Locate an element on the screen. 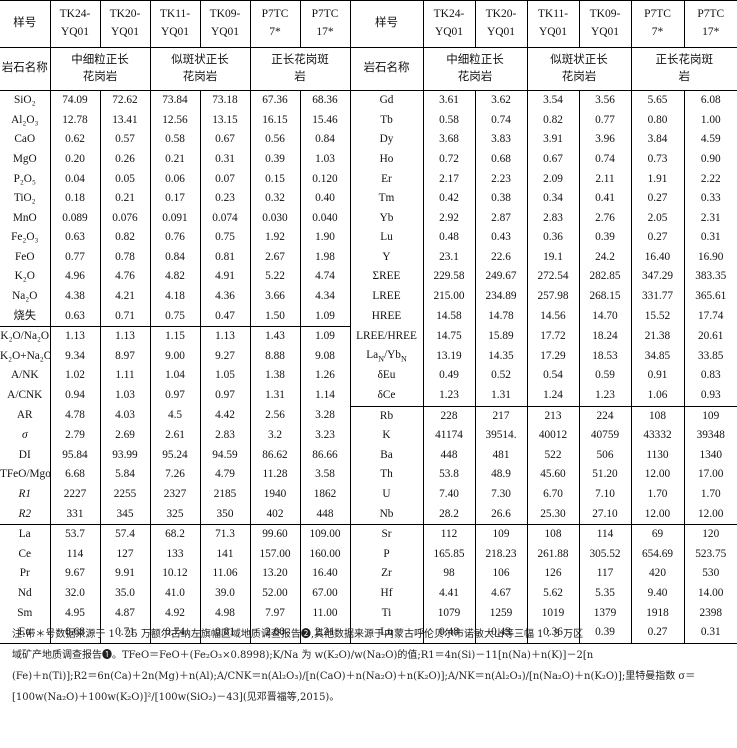 The height and width of the screenshot is (748, 737). value-cell: 52.00 is located at coordinates (274, 593).